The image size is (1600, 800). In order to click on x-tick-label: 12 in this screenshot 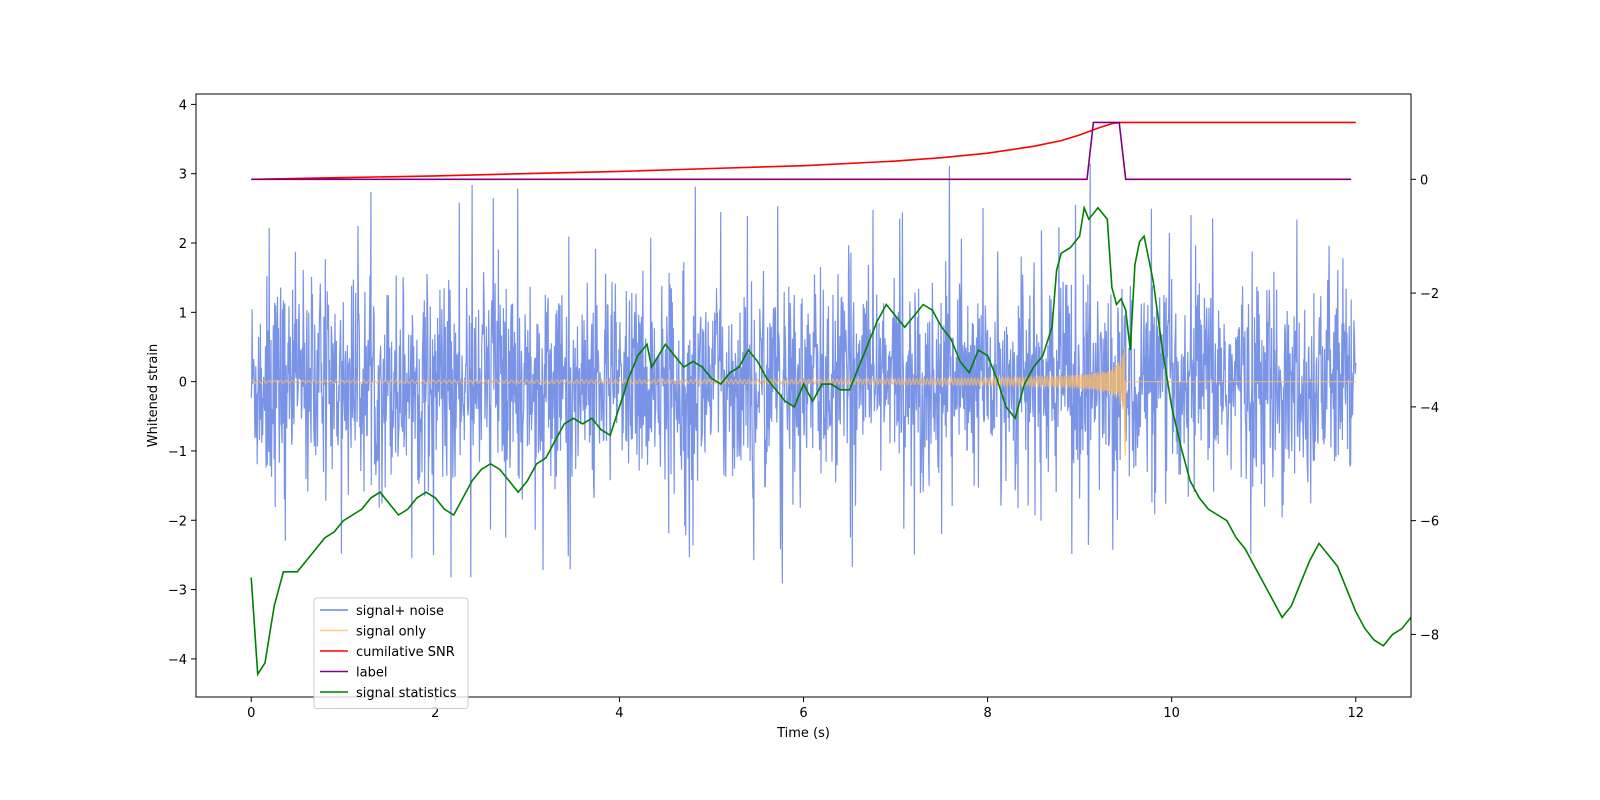, I will do `click(1355, 713)`.